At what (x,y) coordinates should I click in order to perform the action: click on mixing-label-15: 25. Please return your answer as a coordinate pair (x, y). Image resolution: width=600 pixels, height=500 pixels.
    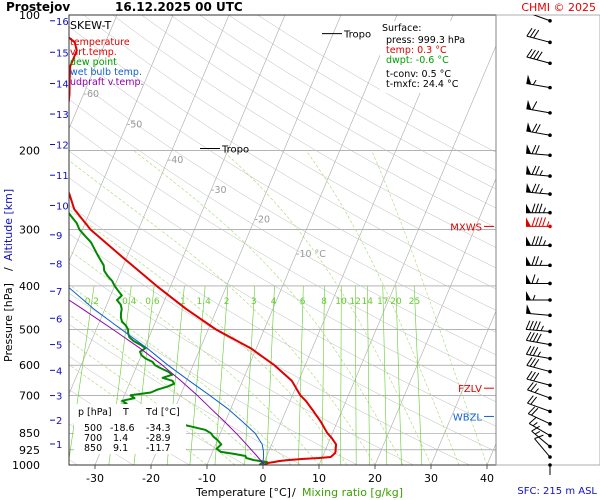
    Looking at the image, I should click on (414, 302).